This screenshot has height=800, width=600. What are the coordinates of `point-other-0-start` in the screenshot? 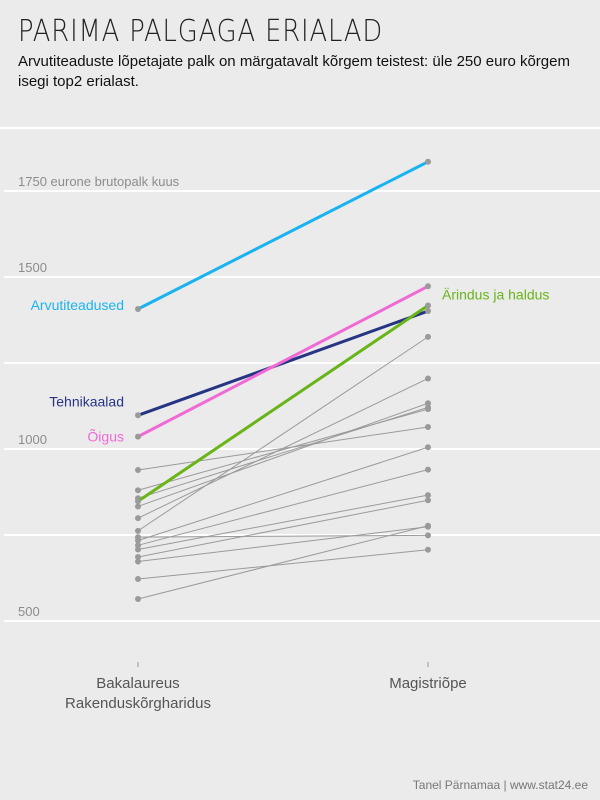 It's located at (138, 469).